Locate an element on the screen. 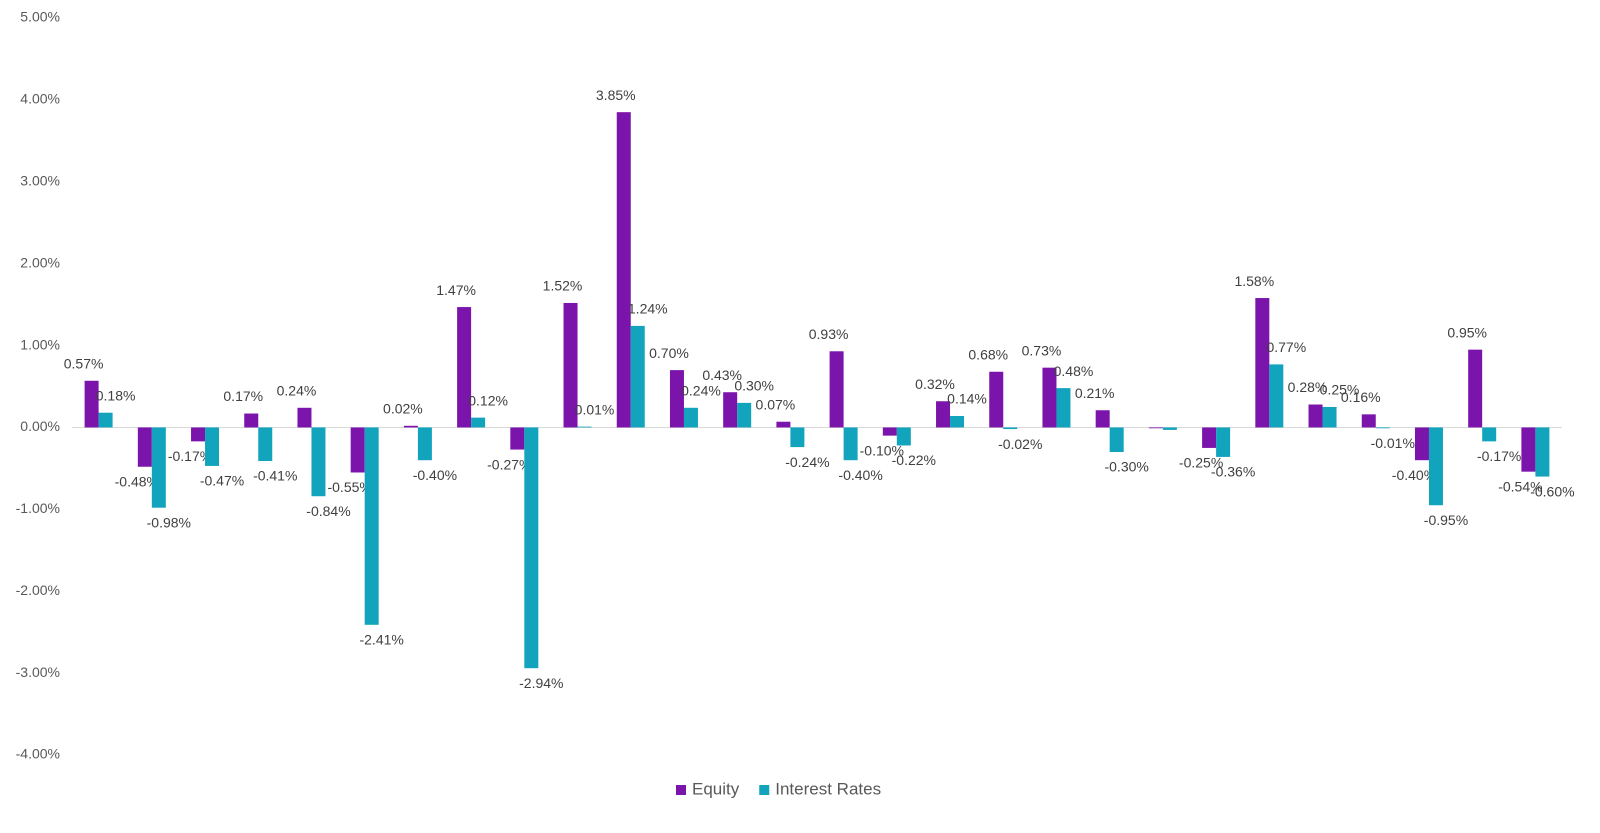  data-label: -0.98% is located at coordinates (169, 522).